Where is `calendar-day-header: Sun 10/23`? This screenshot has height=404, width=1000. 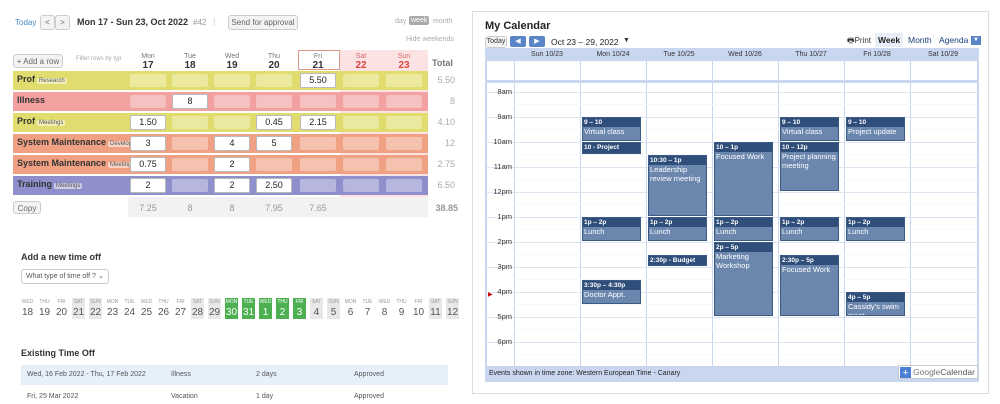
calendar-day-header: Sun 10/23 is located at coordinates (547, 54).